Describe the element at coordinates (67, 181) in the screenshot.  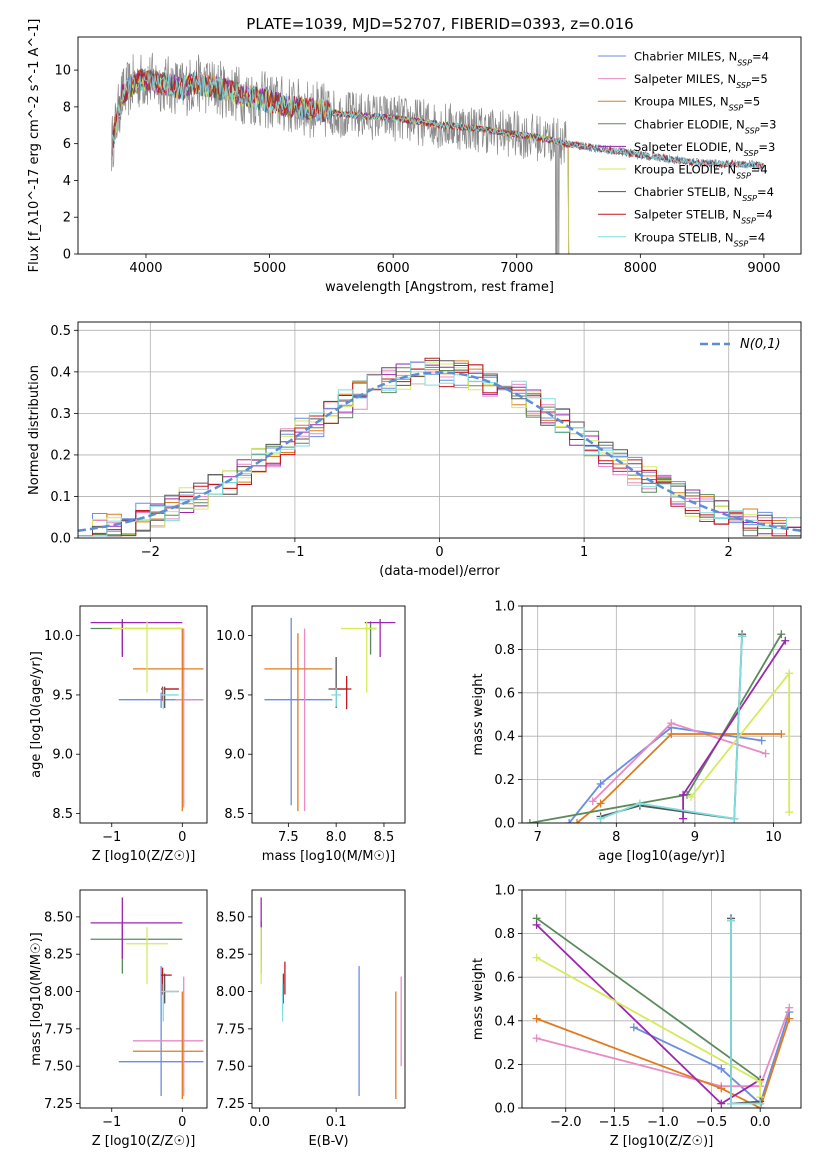
I see `y-tick-label: 4` at that location.